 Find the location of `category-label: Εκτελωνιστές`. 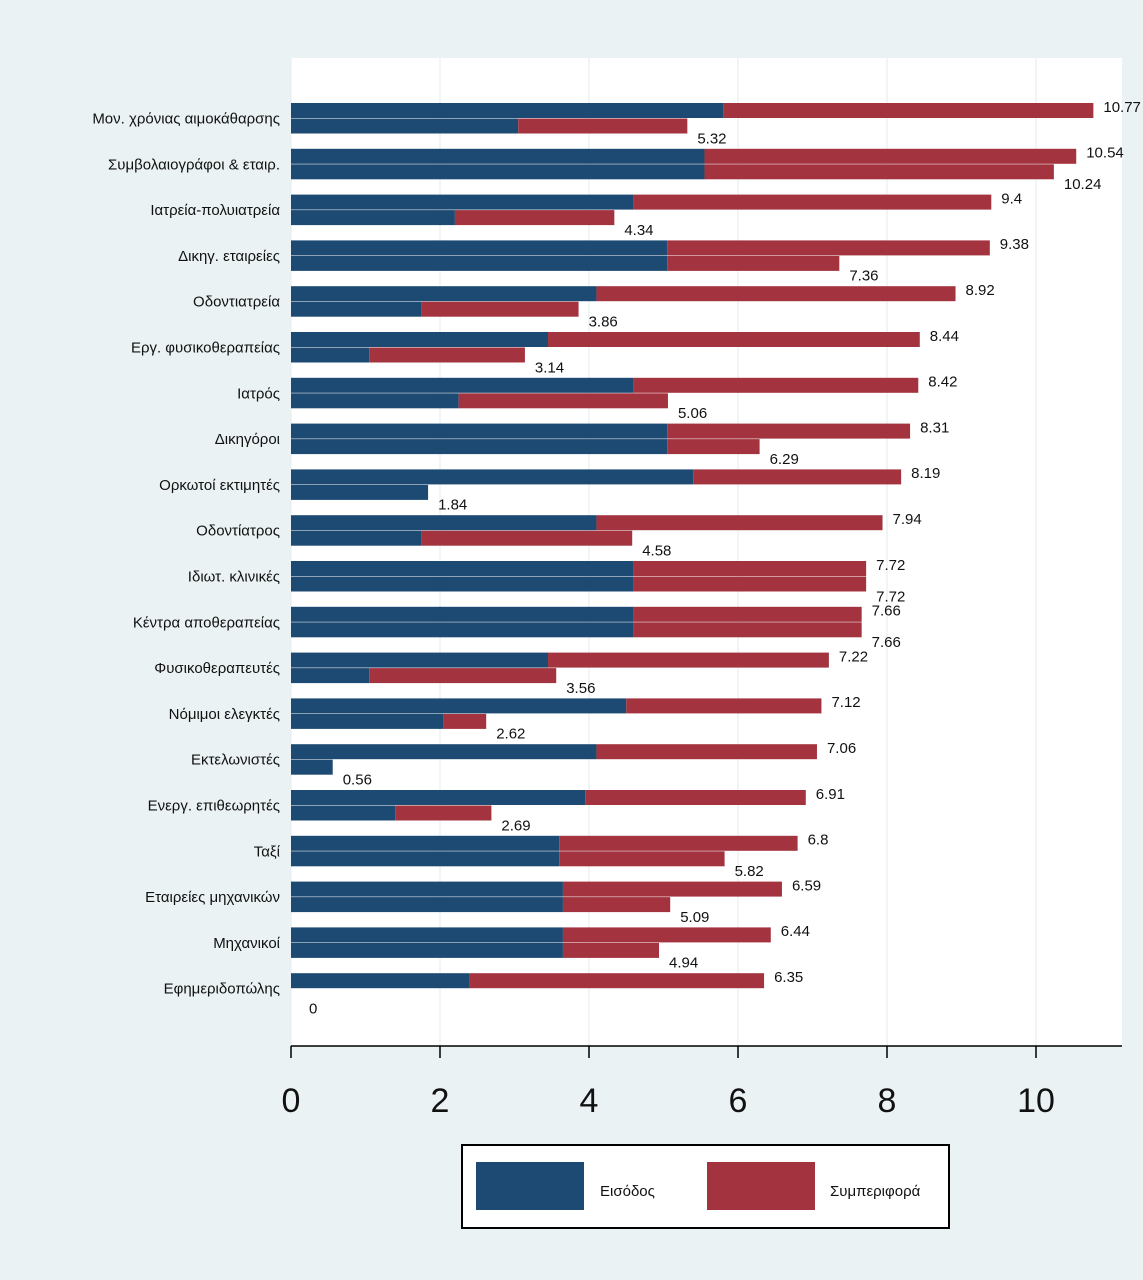

category-label: Εκτελωνιστές is located at coordinates (235, 760).